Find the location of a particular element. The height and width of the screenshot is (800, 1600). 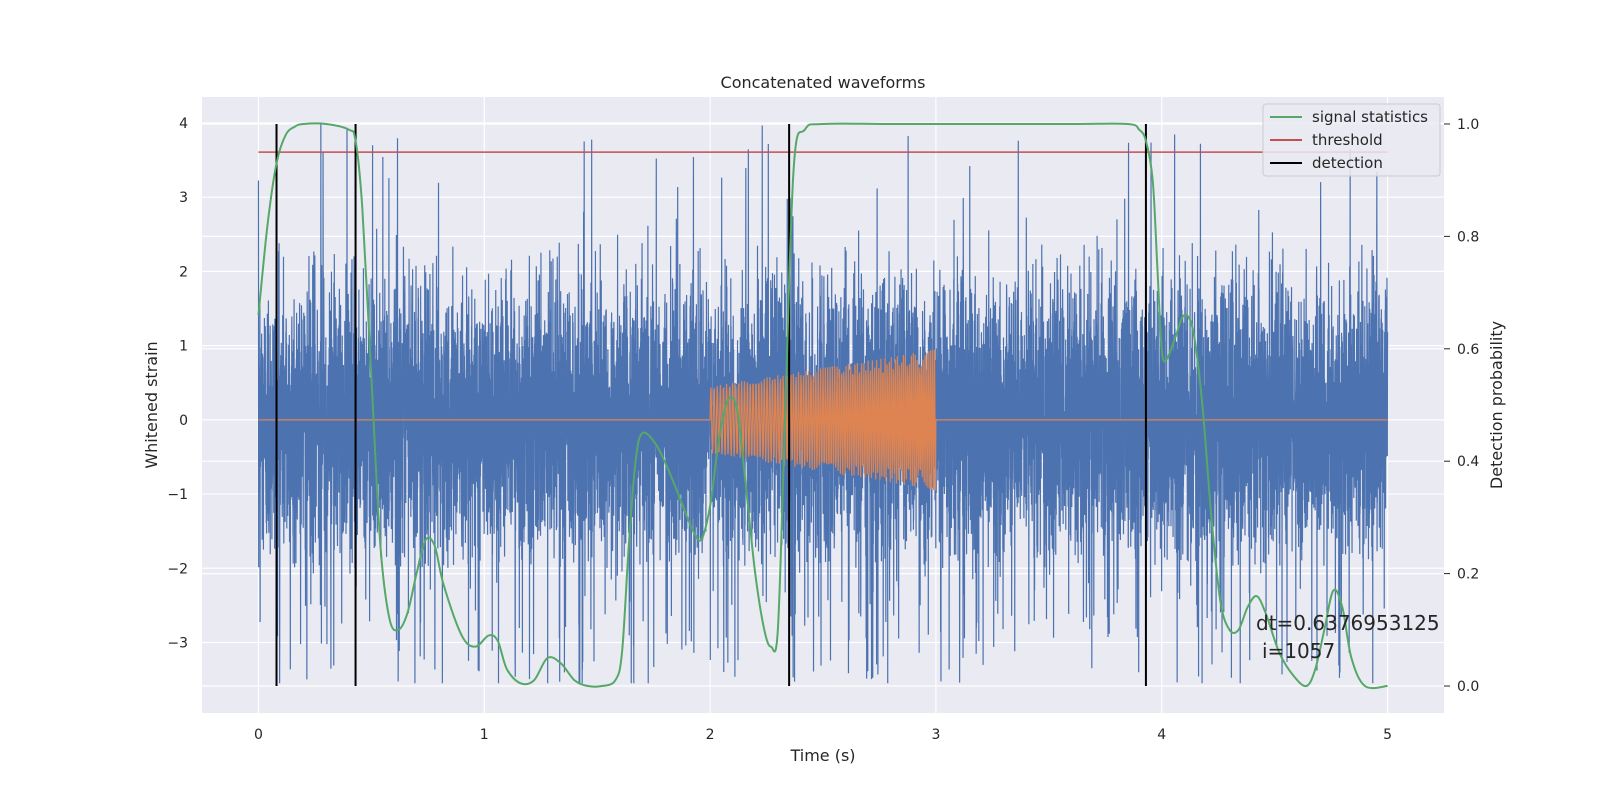

x-tick-label: 5 is located at coordinates (1387, 735).